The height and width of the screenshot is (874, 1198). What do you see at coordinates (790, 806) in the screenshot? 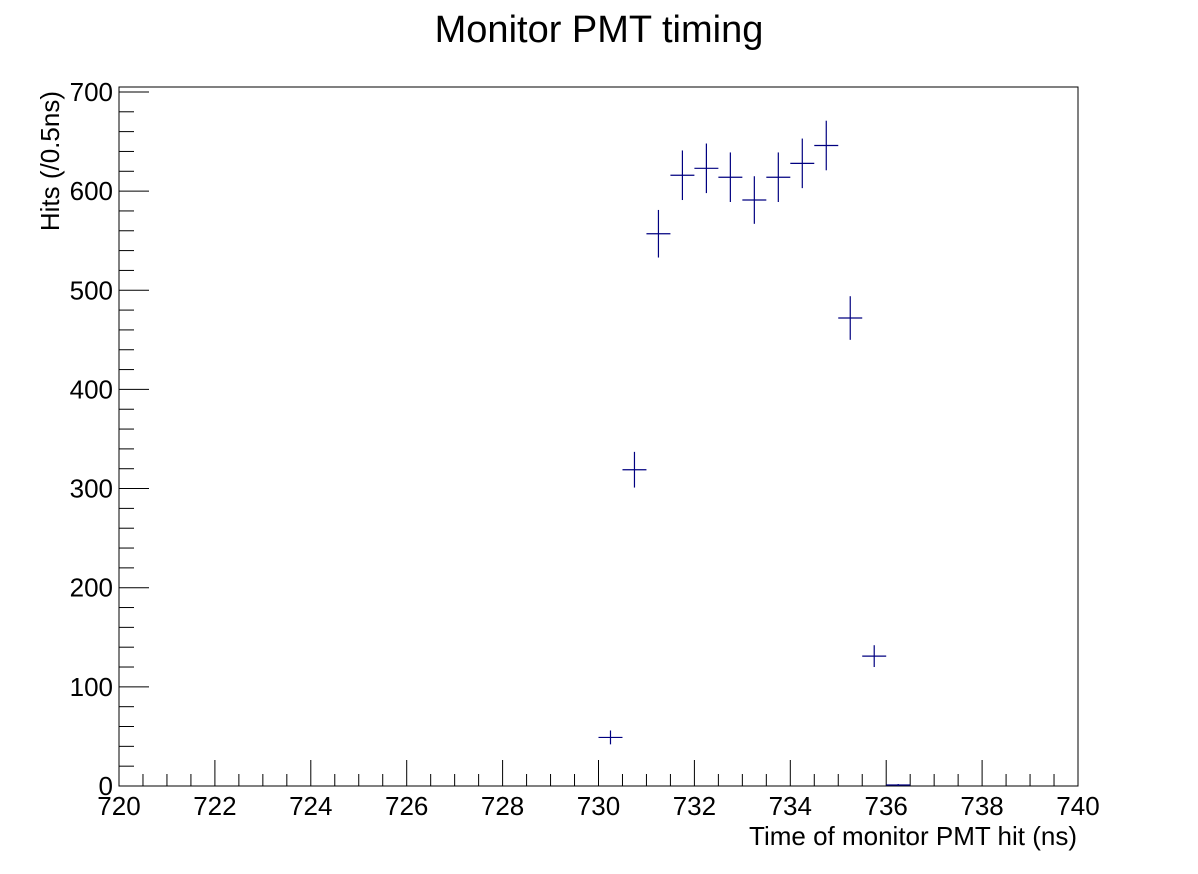
I see `x-tick-label: 734` at bounding box center [790, 806].